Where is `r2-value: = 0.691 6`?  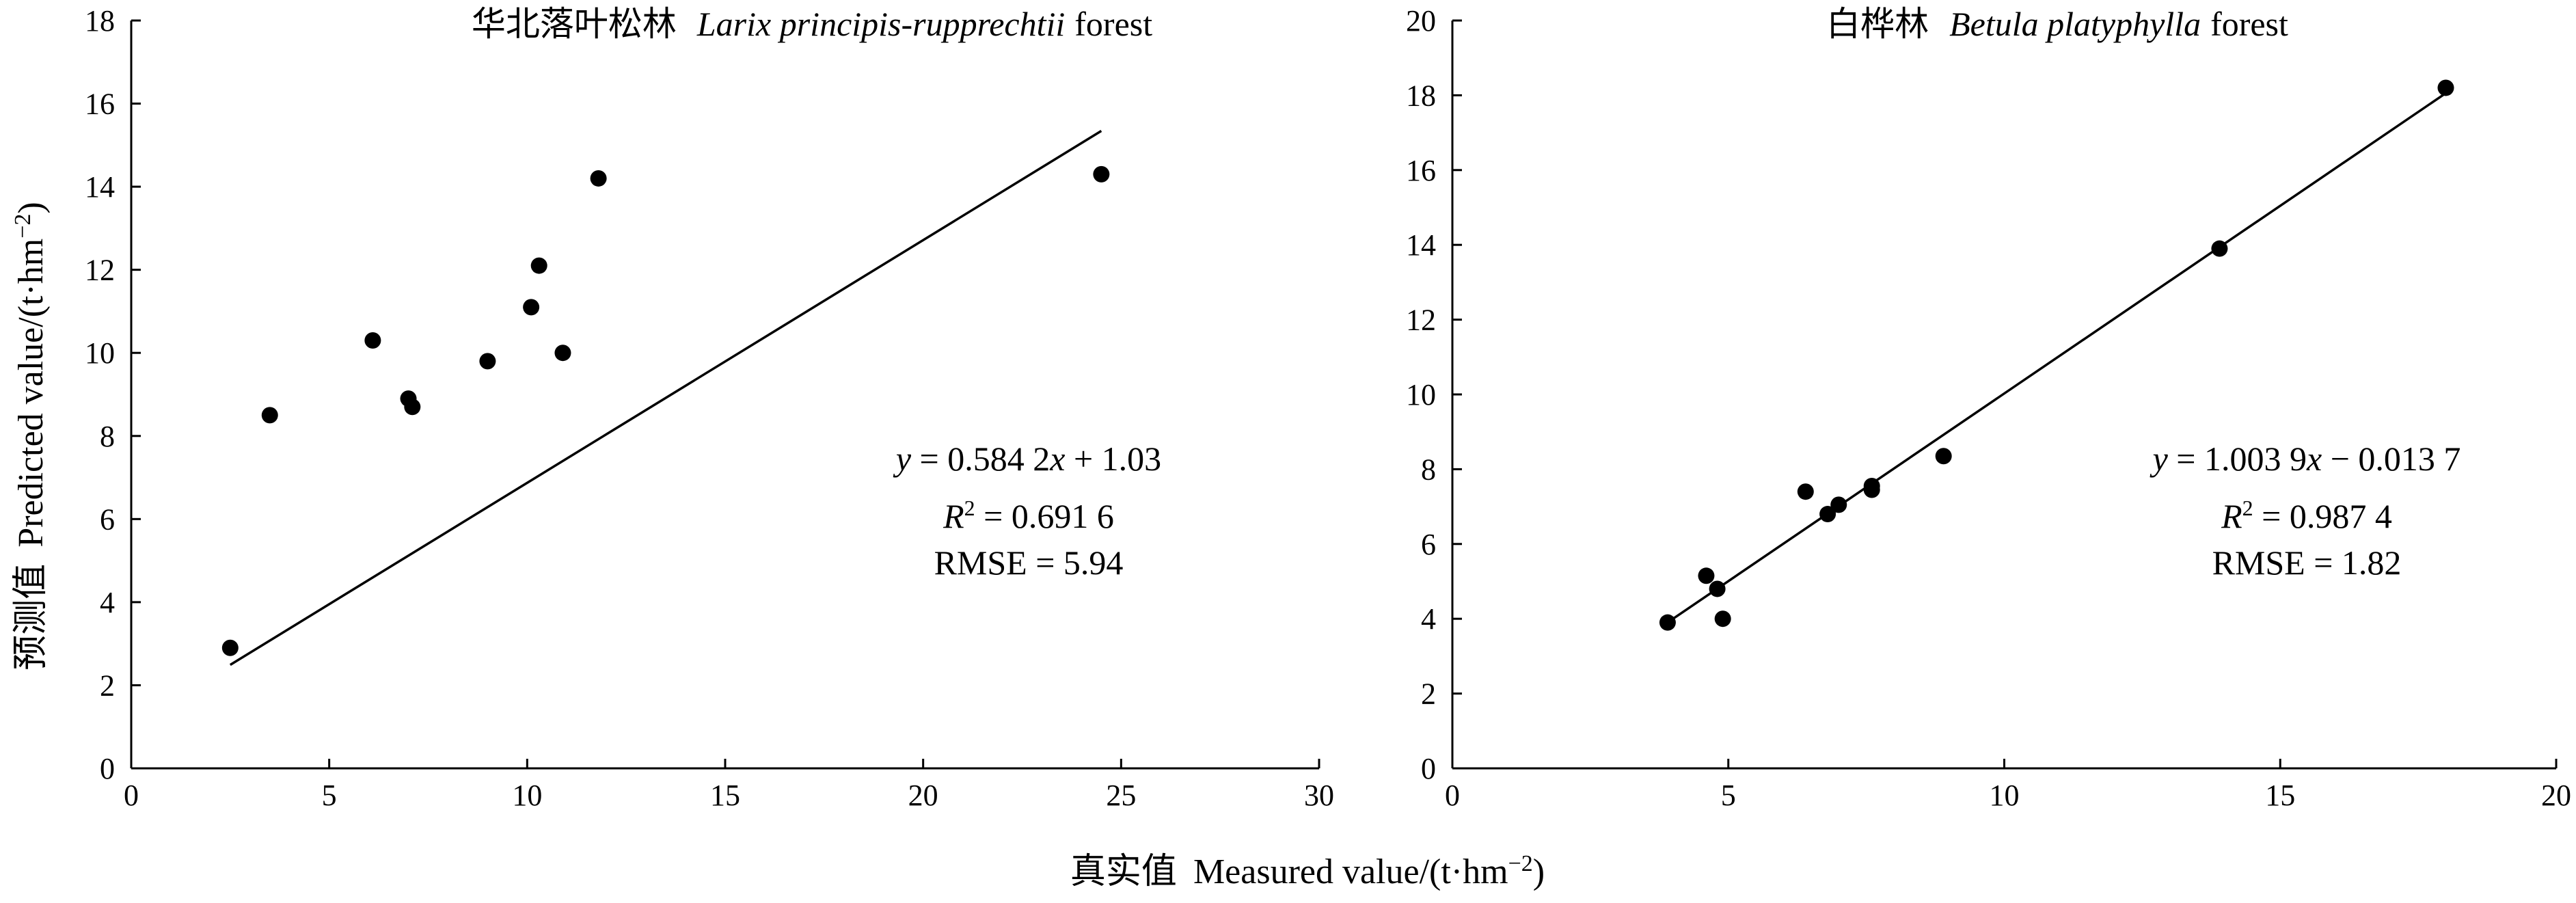
r2-value: = 0.691 6 is located at coordinates (1045, 516).